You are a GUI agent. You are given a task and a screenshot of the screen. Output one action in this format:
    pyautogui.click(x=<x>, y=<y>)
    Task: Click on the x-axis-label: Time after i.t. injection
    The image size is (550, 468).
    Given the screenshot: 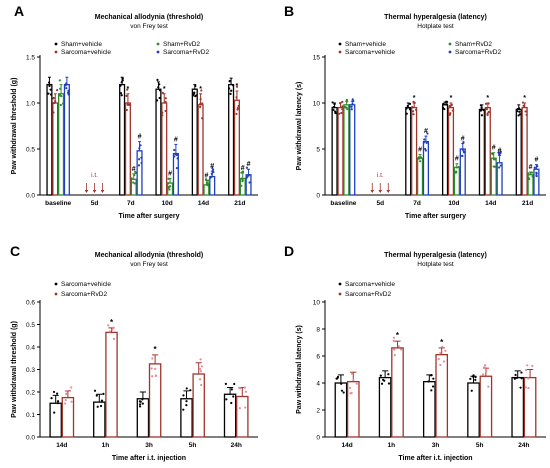 What is the action you would take?
    pyautogui.click(x=435, y=458)
    